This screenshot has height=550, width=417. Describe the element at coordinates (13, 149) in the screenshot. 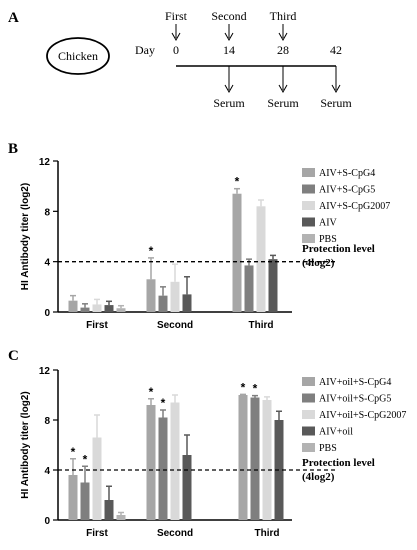

I see `panel-letter: B` at that location.